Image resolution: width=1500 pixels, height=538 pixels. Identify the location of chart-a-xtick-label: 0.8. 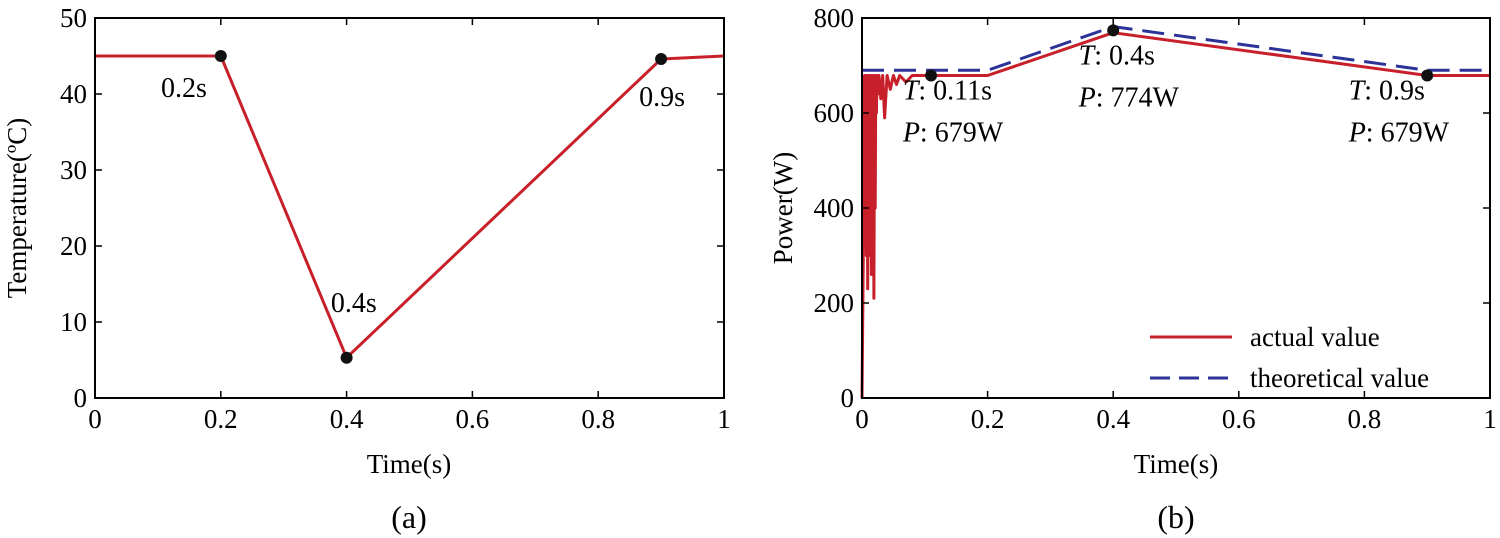
(598, 419).